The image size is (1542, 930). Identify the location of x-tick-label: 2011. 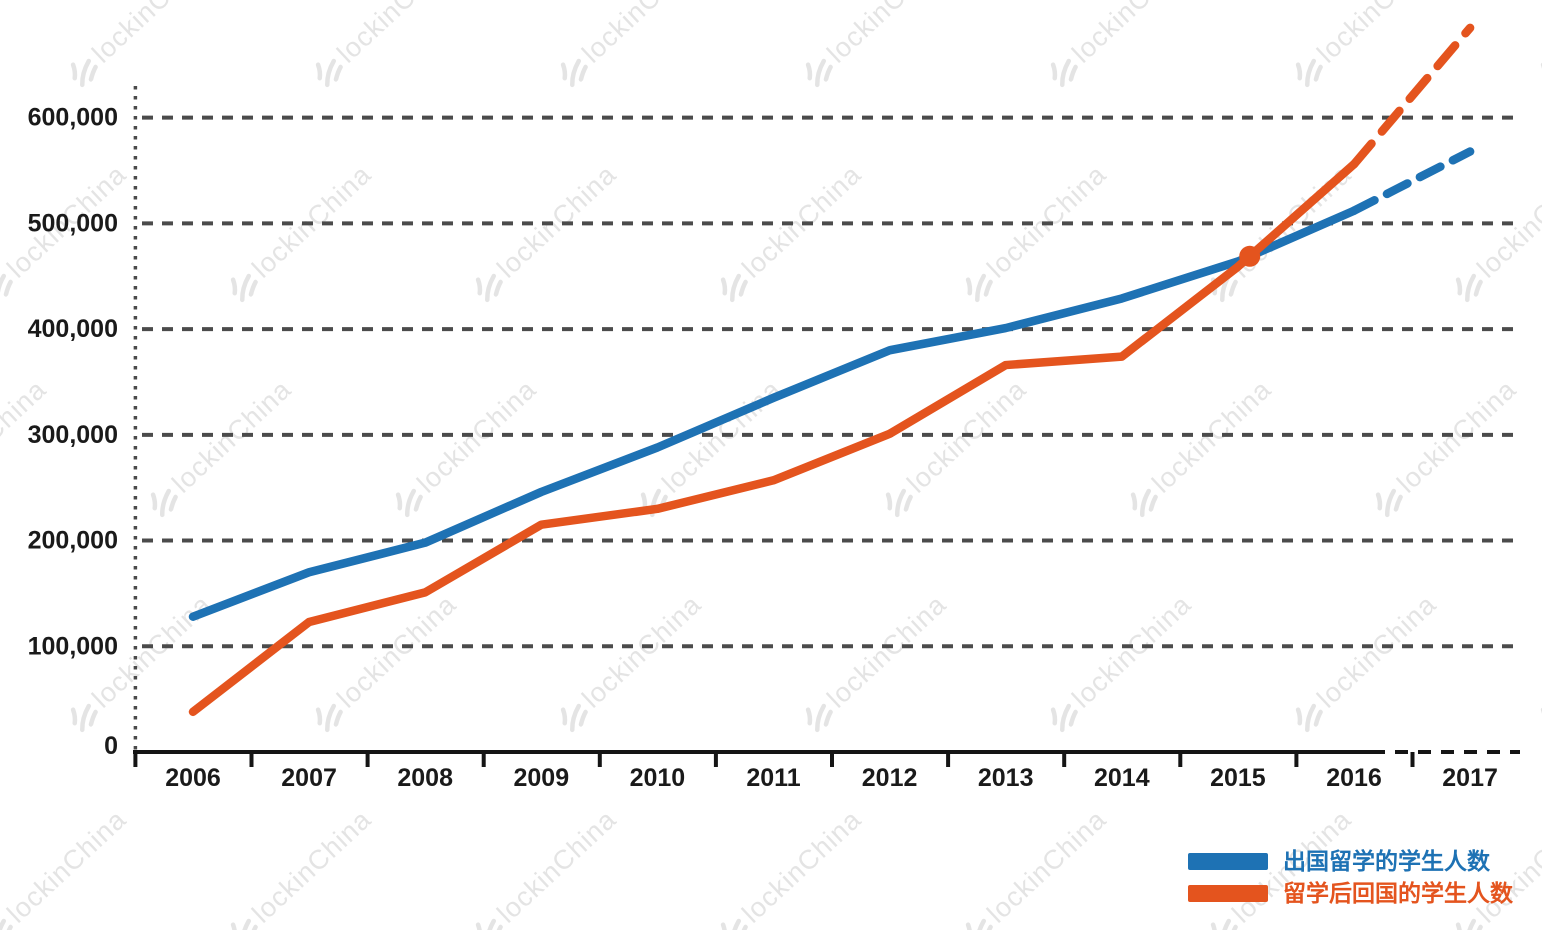
(773, 778).